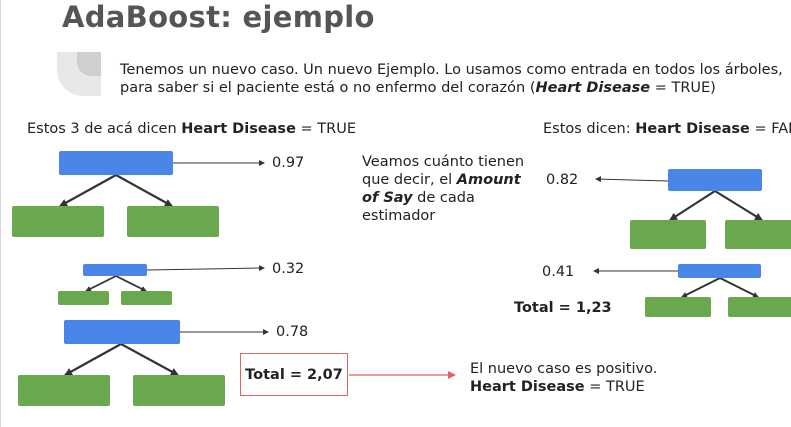 This screenshot has width=791, height=427. I want to click on left-tree-2-root, so click(115, 270).